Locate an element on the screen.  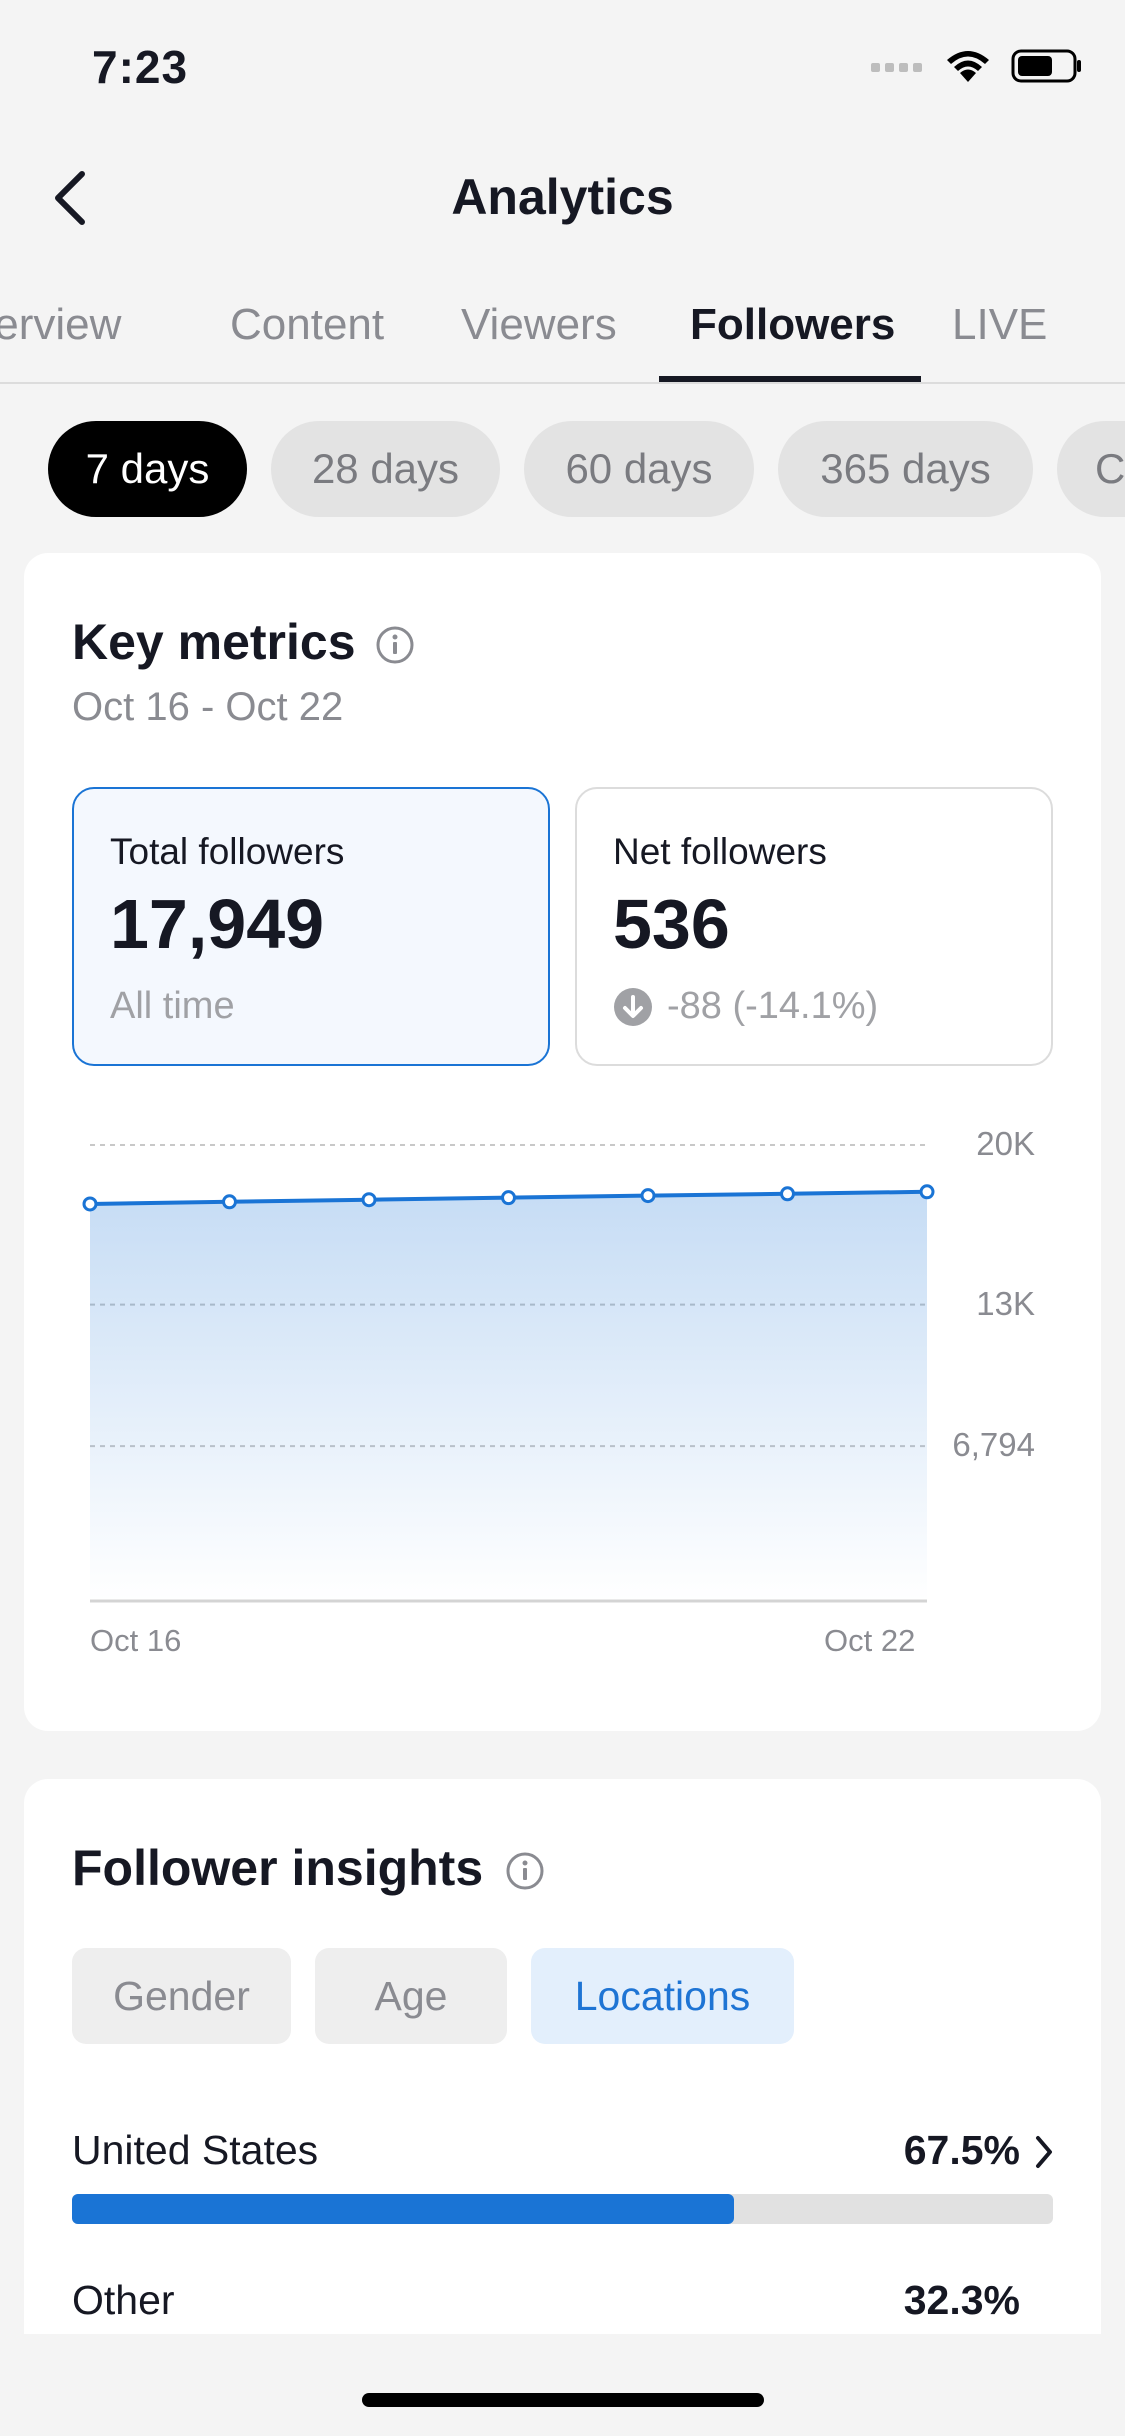
location-name: United States is located at coordinates (195, 2150).